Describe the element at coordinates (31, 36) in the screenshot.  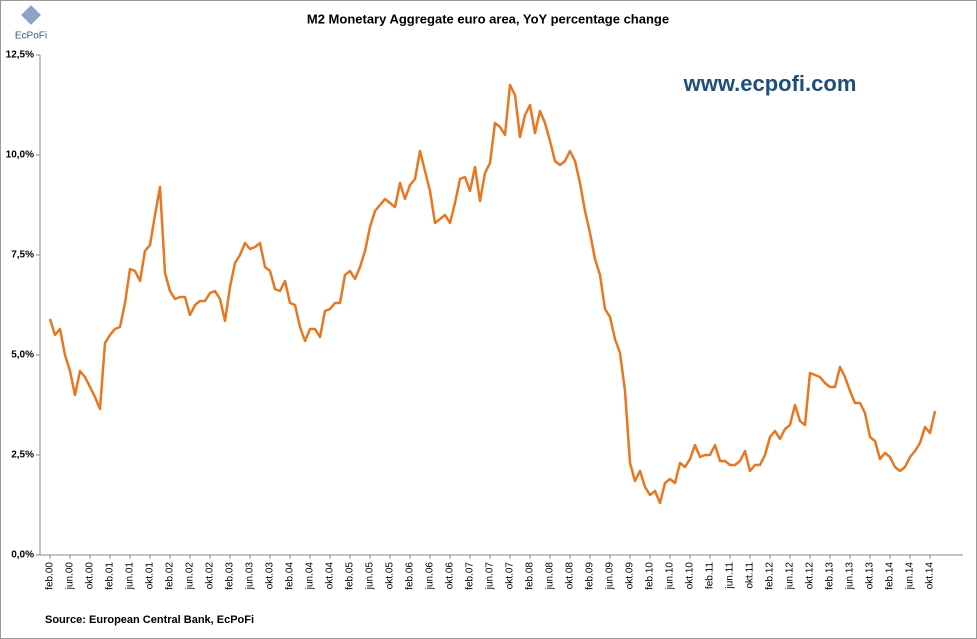
I see `logo-text: EcPoFi` at that location.